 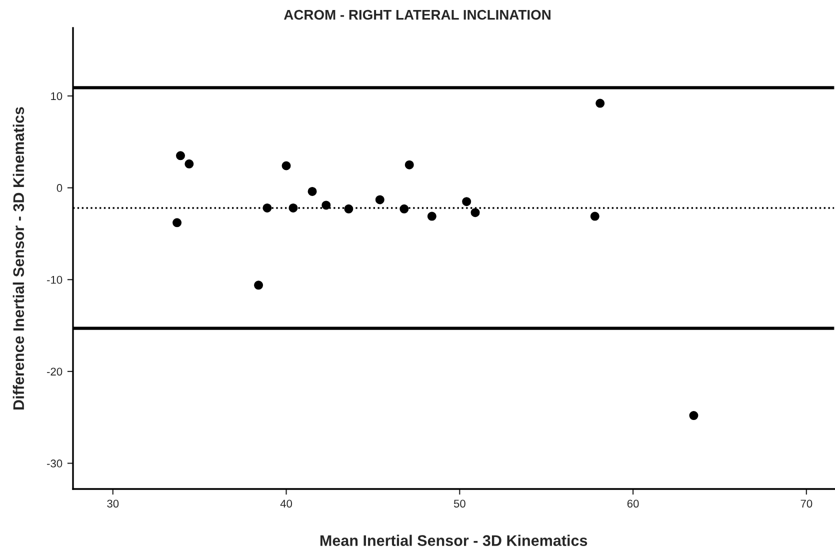 I want to click on y-tick-label: -10, so click(x=54, y=280).